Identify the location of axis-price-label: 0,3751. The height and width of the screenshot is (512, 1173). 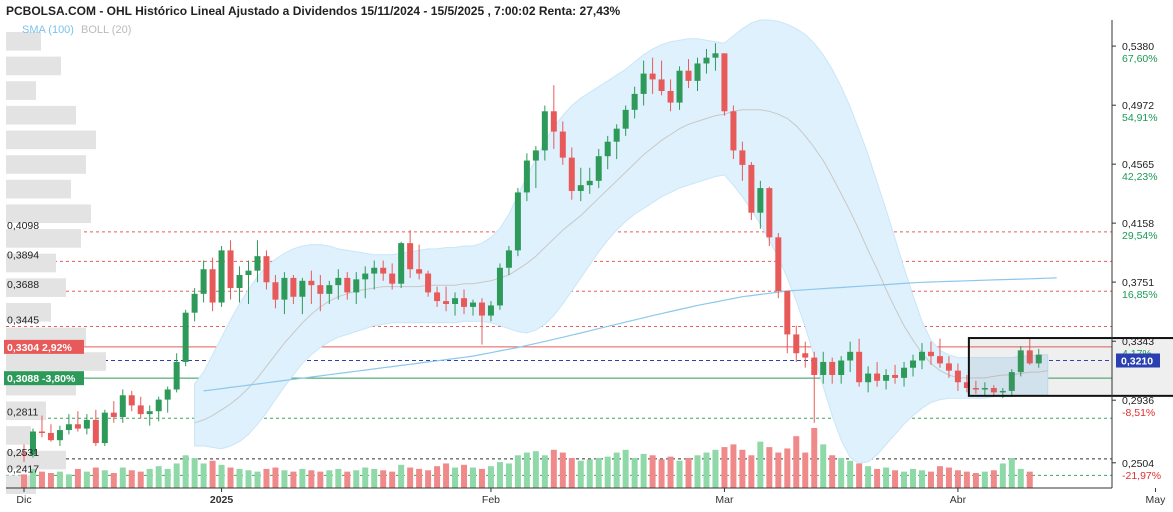
(1138, 283).